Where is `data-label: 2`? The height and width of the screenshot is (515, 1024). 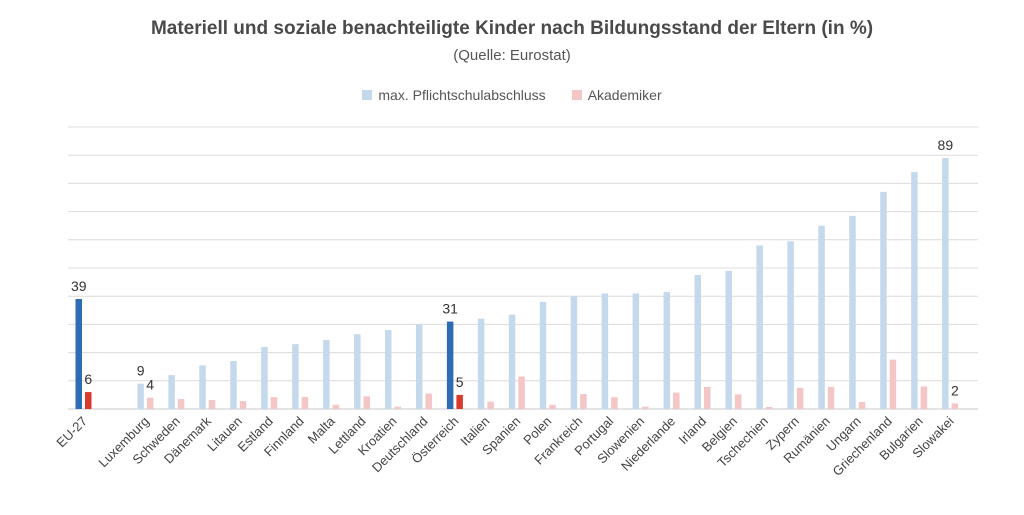
data-label: 2 is located at coordinates (955, 390).